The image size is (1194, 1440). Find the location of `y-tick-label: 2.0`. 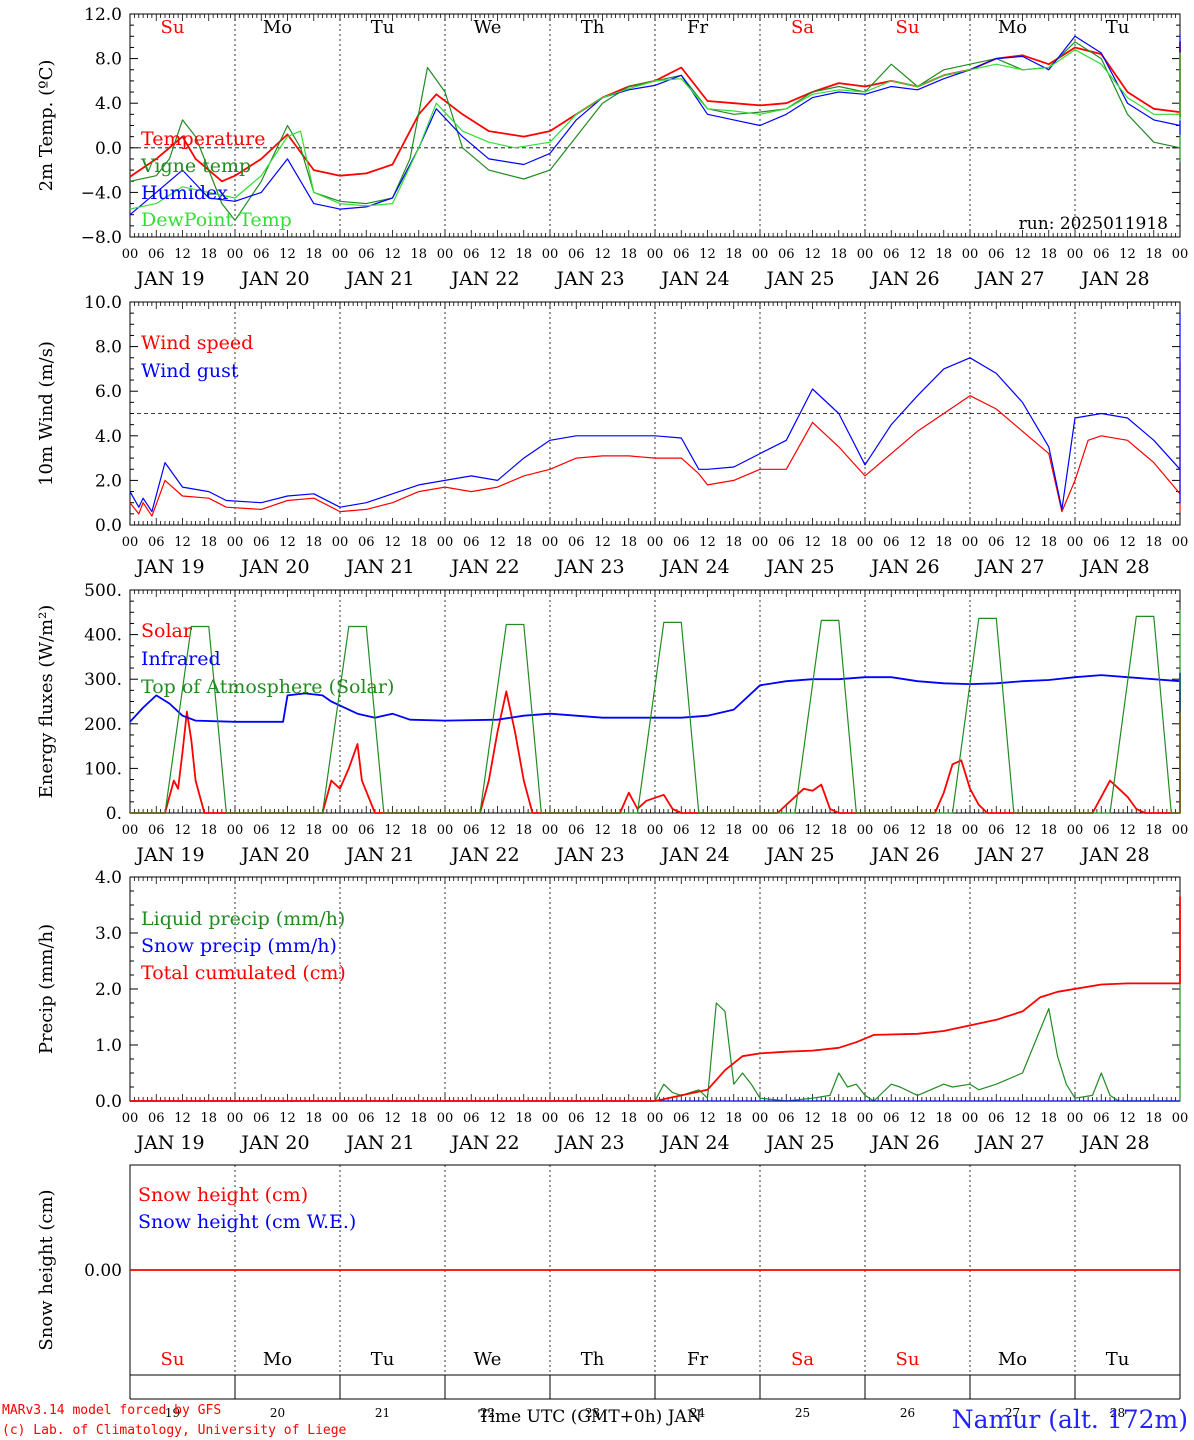

y-tick-label: 2.0 is located at coordinates (108, 990).